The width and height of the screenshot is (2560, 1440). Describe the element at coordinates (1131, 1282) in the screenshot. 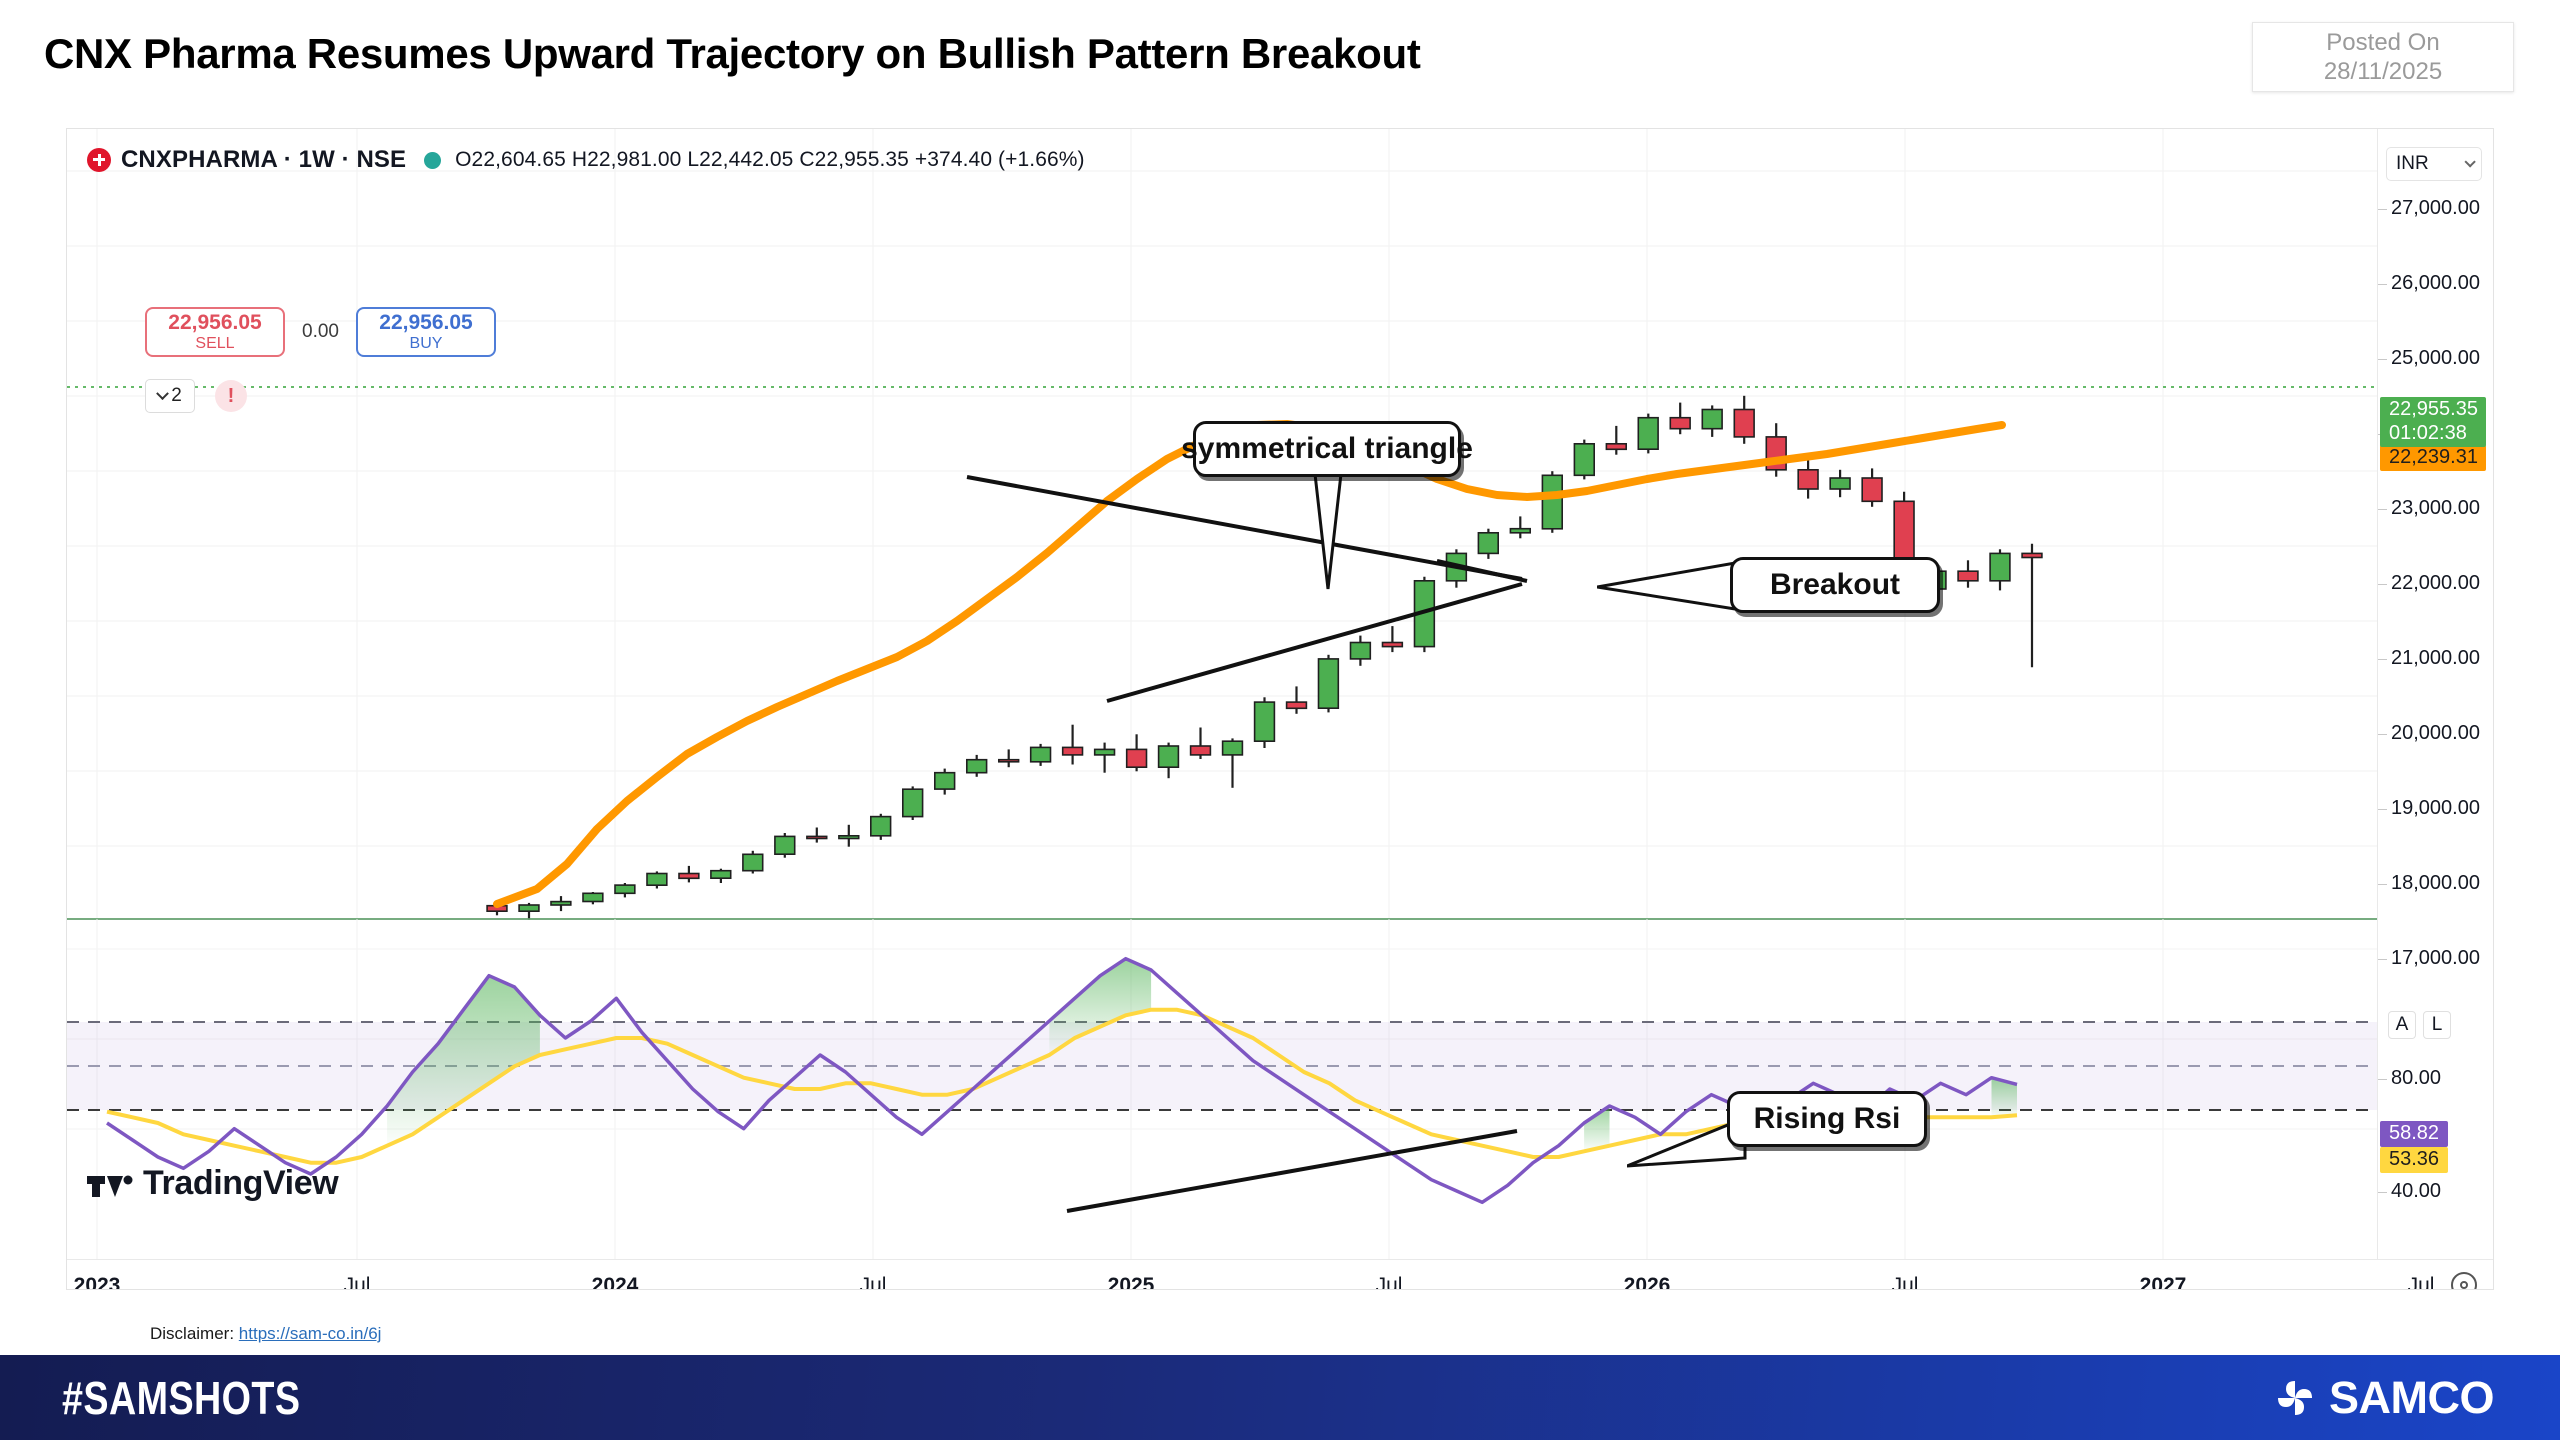

I see `time-tick-label: 2025` at that location.